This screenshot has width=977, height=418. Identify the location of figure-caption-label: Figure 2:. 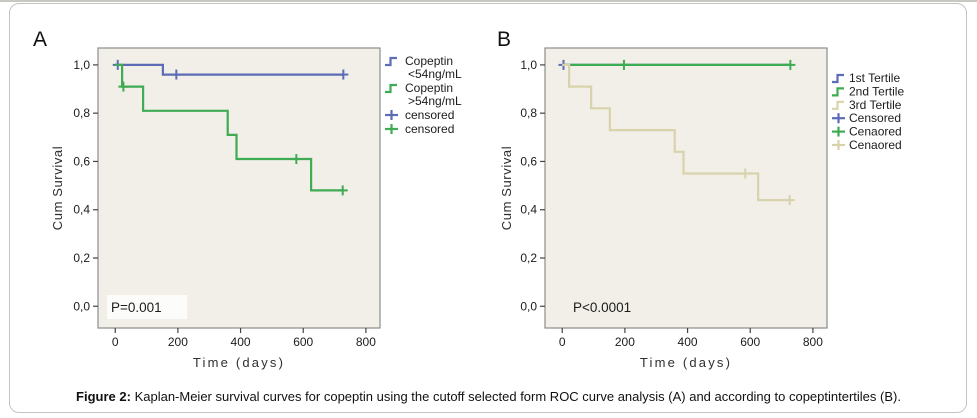
(103, 396).